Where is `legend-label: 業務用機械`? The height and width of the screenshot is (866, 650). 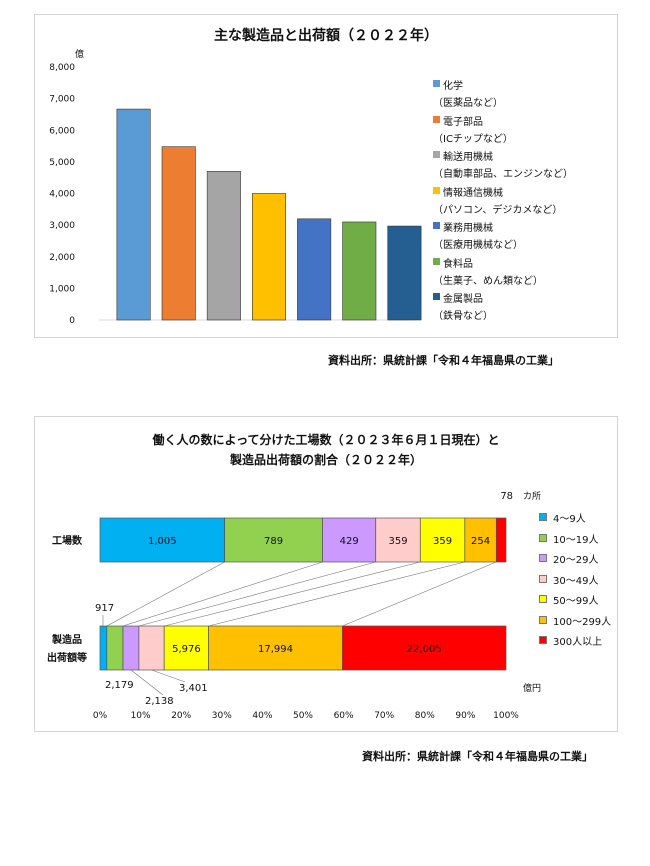
legend-label: 業務用機械 is located at coordinates (468, 228).